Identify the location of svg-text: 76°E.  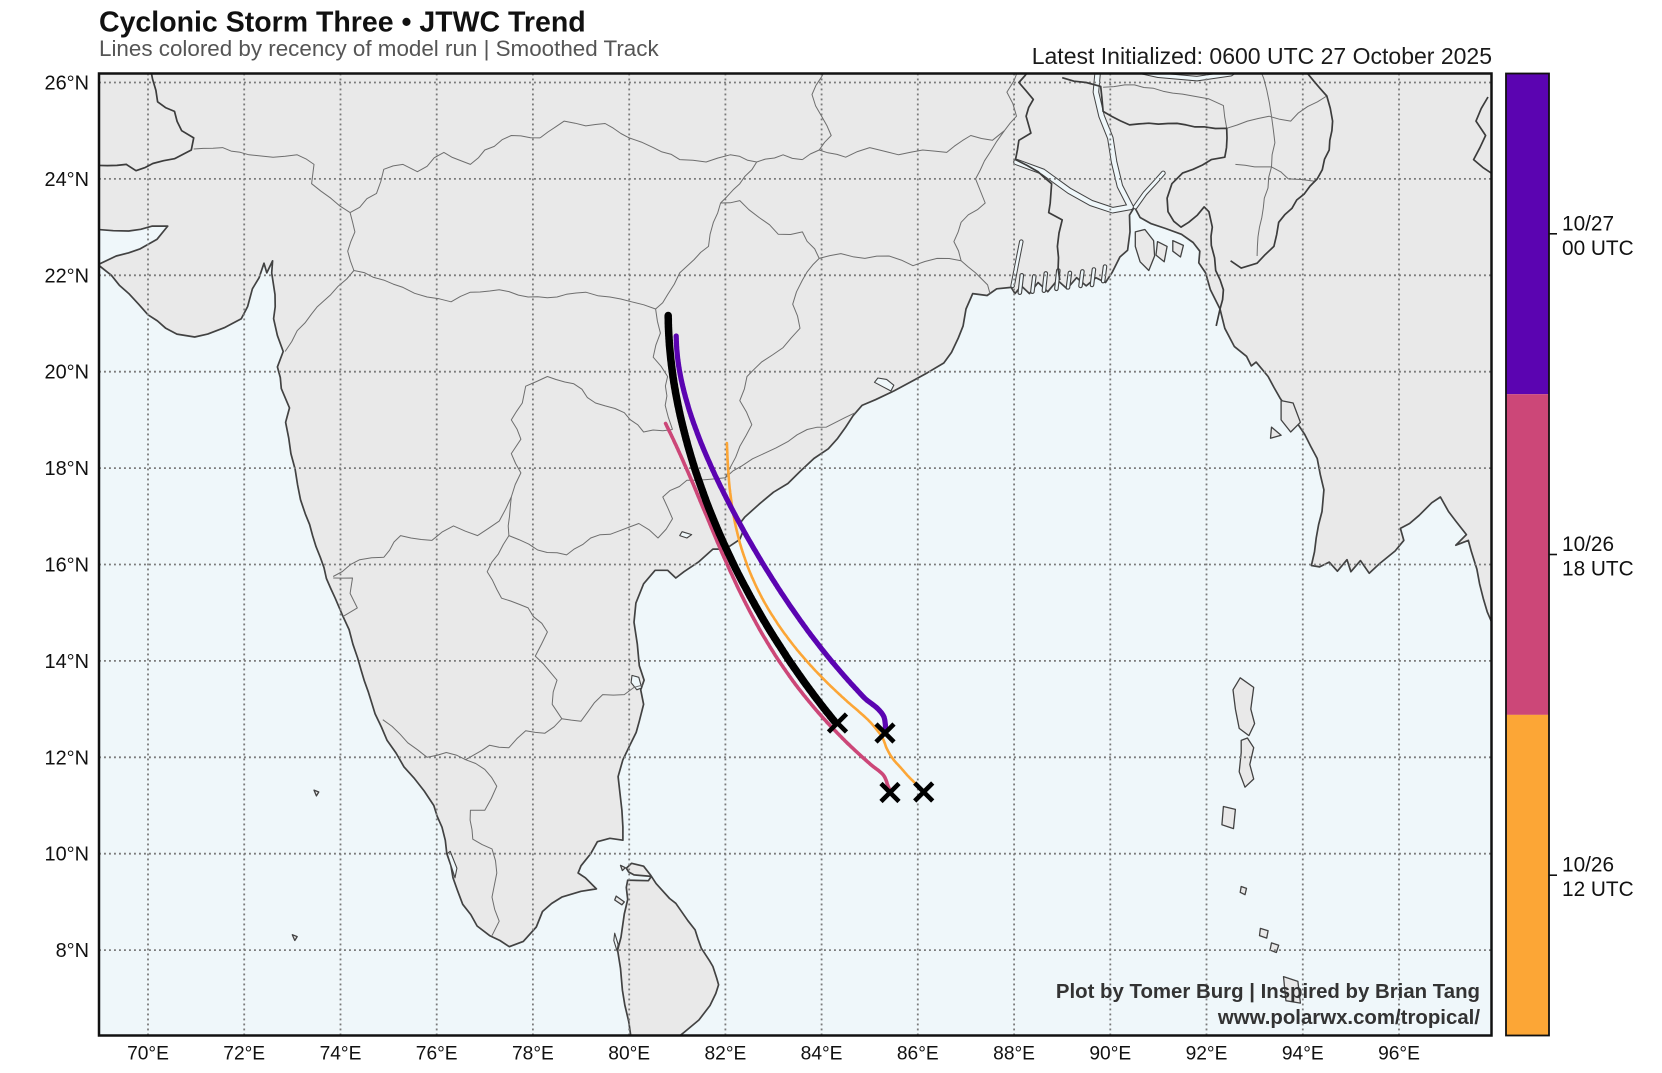
(437, 1054).